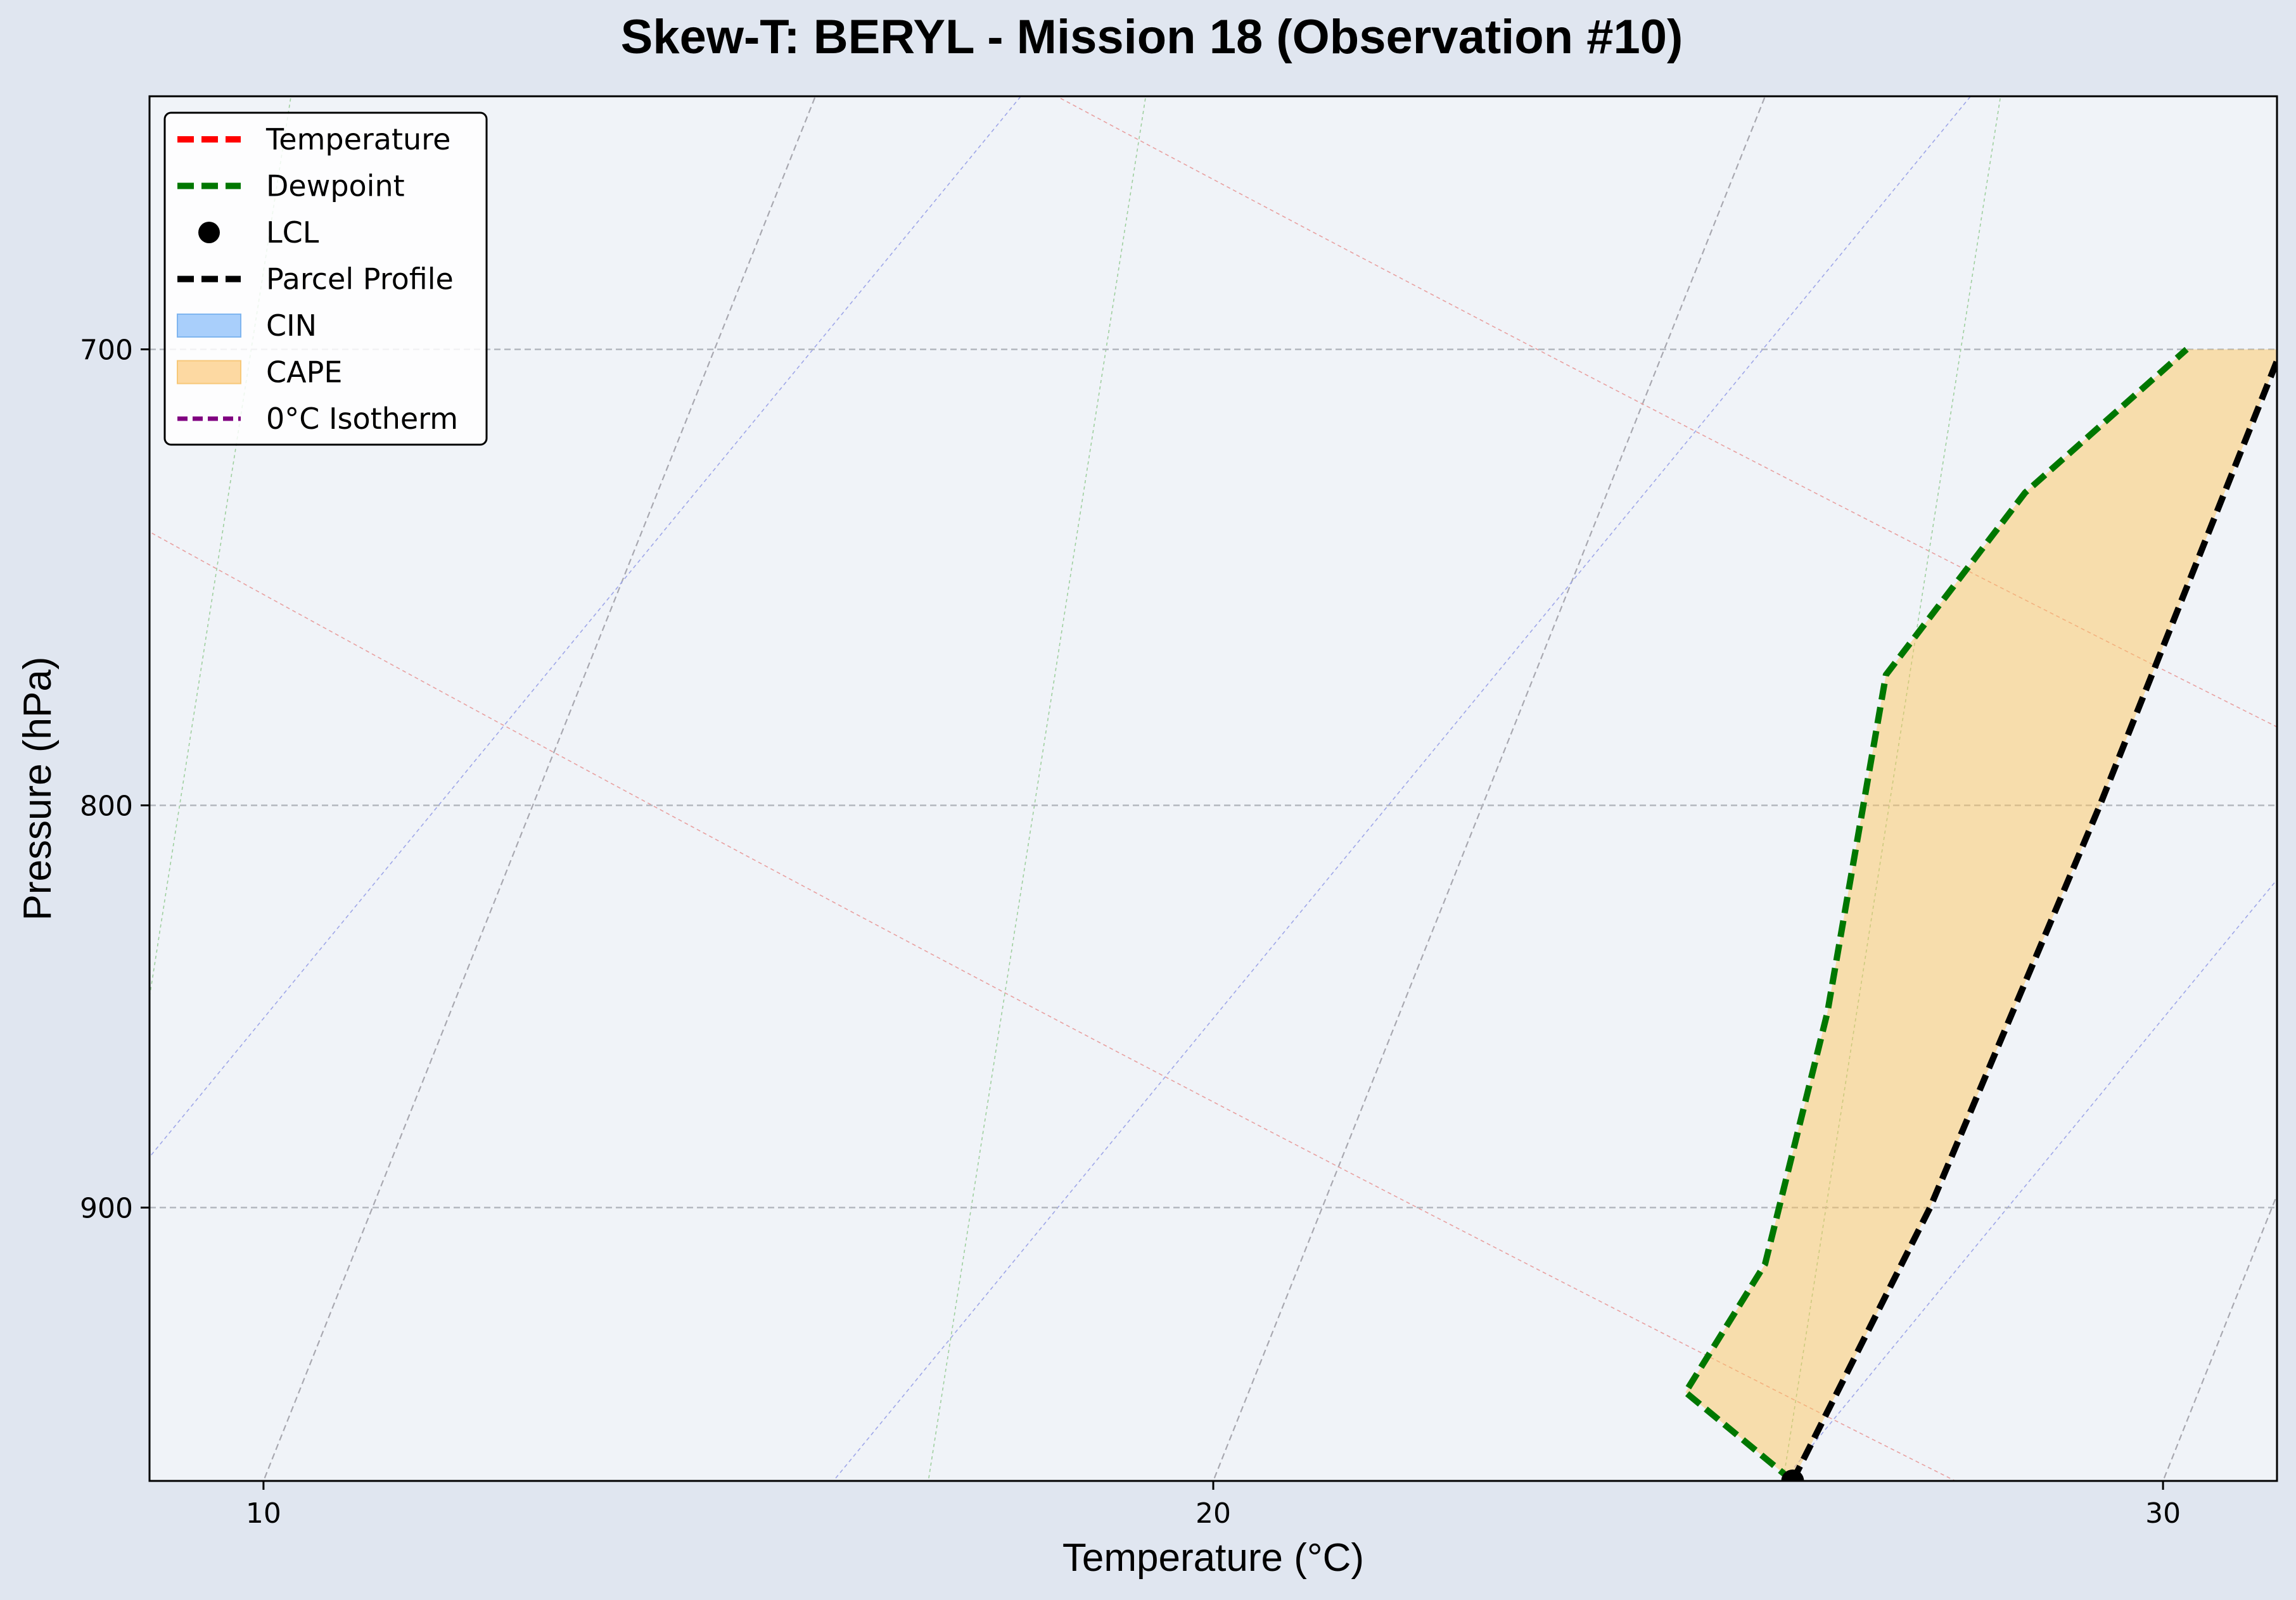 This screenshot has height=1600, width=2296. What do you see at coordinates (291, 325) in the screenshot?
I see `legend-label: CIN` at bounding box center [291, 325].